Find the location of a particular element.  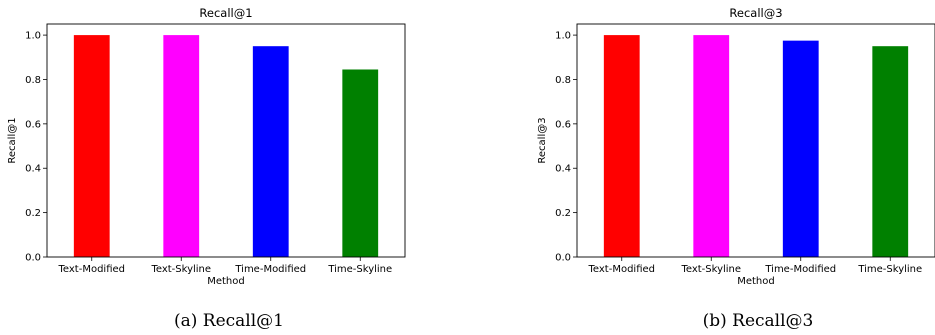

y-axis-label: Recall@3 is located at coordinates (542, 140).